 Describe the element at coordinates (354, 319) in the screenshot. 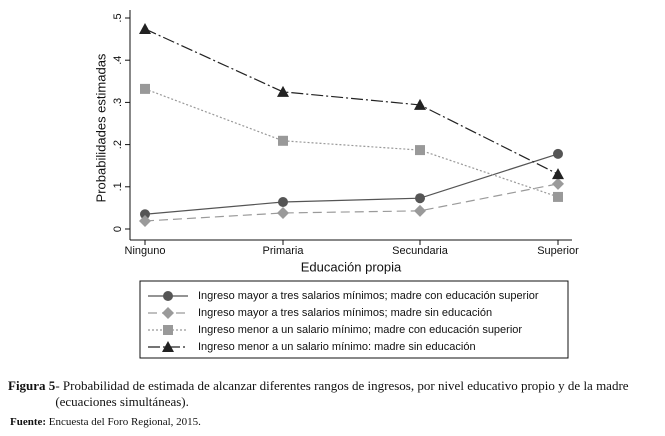

I see `legend-box` at that location.